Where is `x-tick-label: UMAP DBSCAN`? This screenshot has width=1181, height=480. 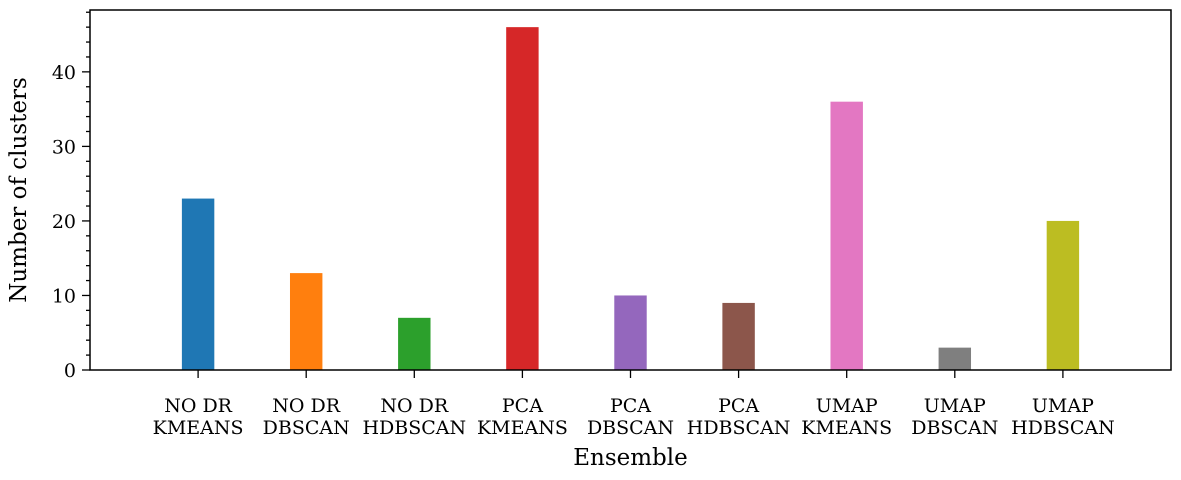
x-tick-label: UMAP DBSCAN is located at coordinates (954, 417).